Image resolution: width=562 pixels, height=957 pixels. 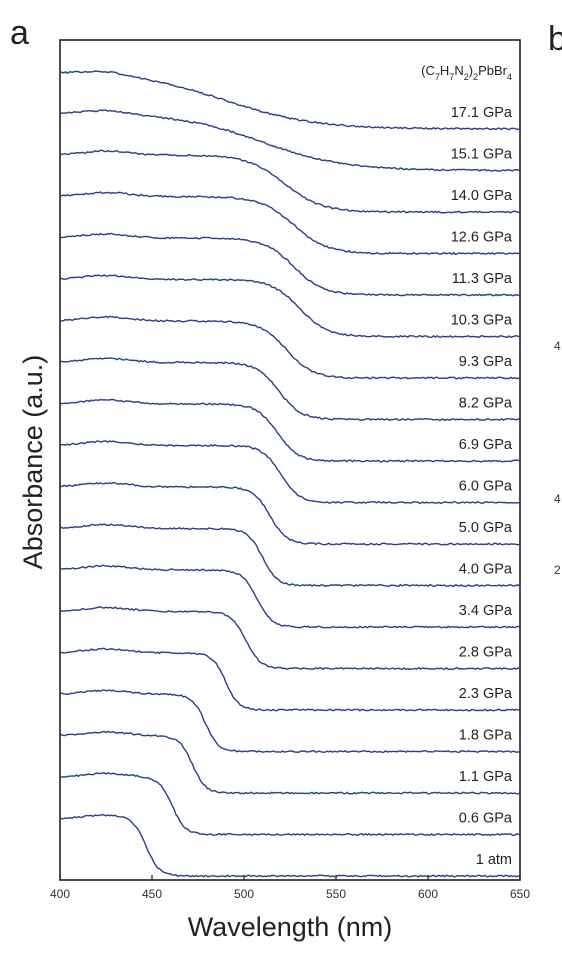 What do you see at coordinates (486, 570) in the screenshot?
I see `curve-label: 4.0 GPa` at bounding box center [486, 570].